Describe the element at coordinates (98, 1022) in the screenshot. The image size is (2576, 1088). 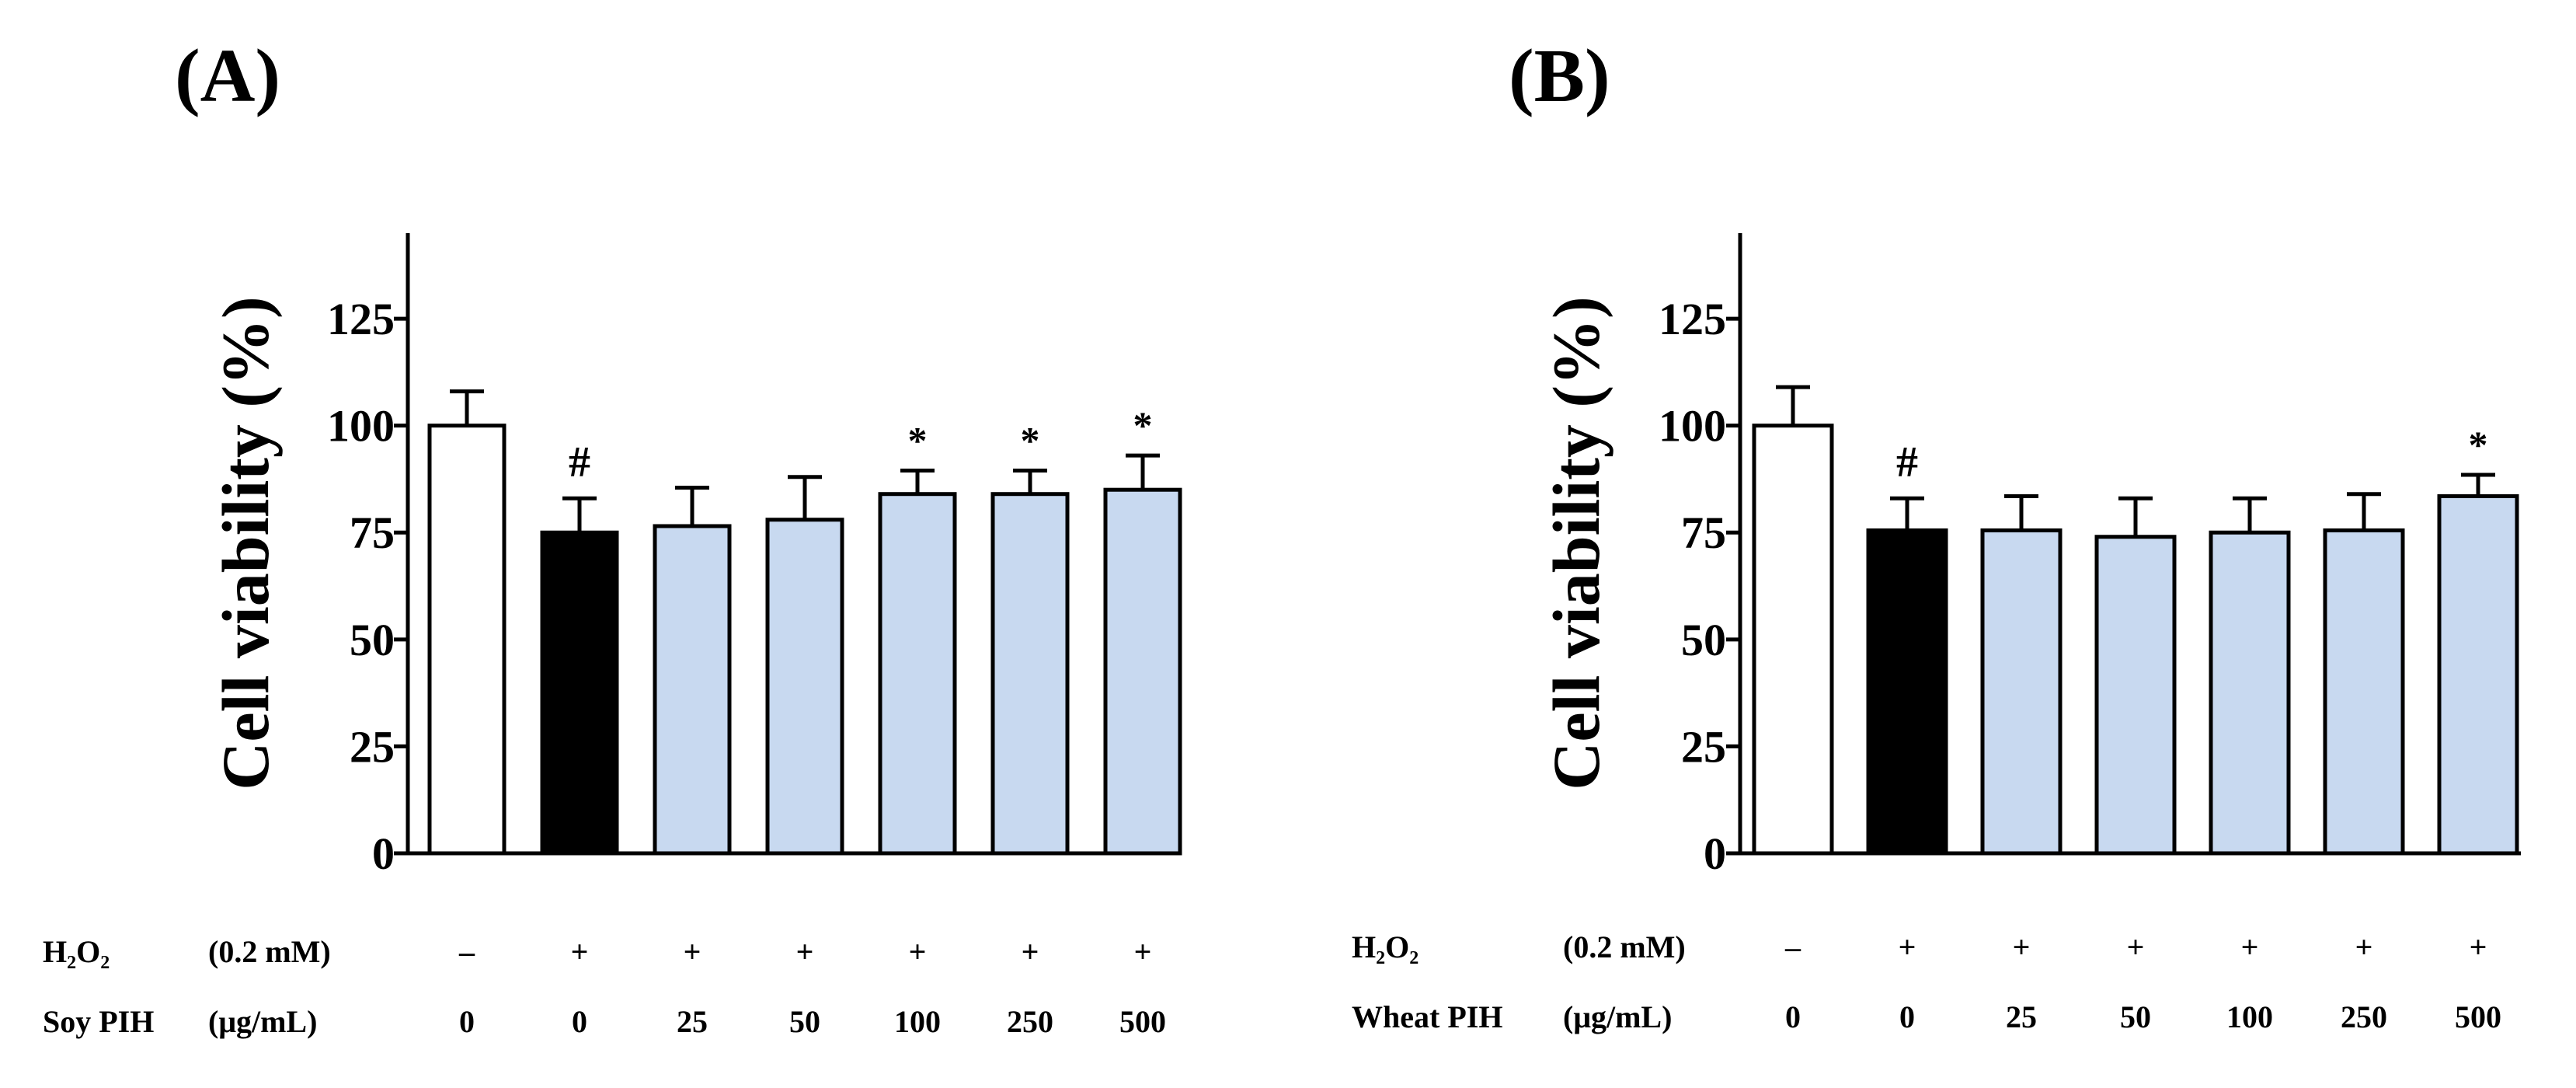
I see `row-label: Soy PIH` at that location.